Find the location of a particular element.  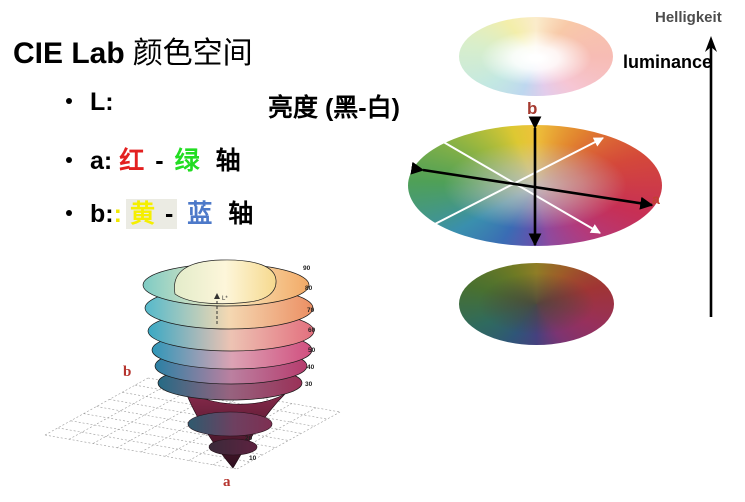

level-label: 60 is located at coordinates (312, 330).